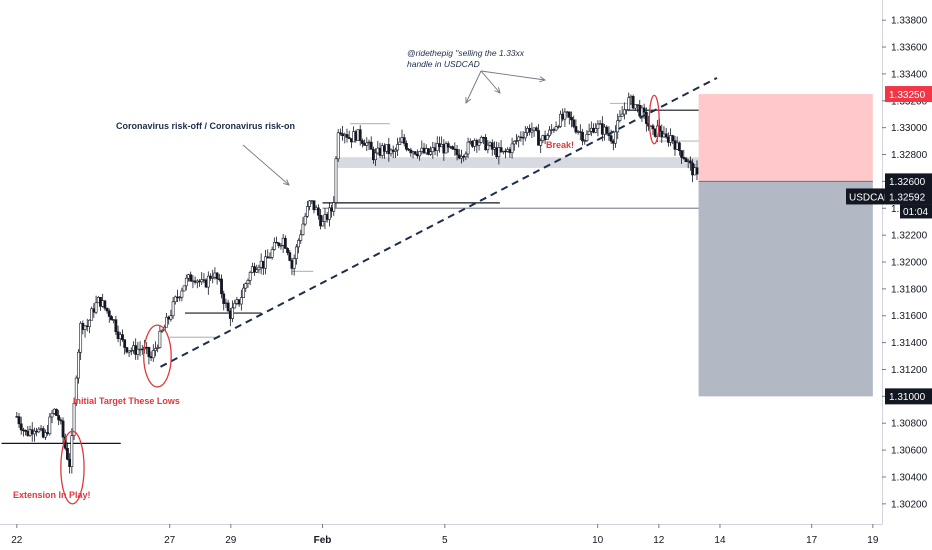  Describe the element at coordinates (908, 396) in the screenshot. I see `target-price-badge-bg` at that location.